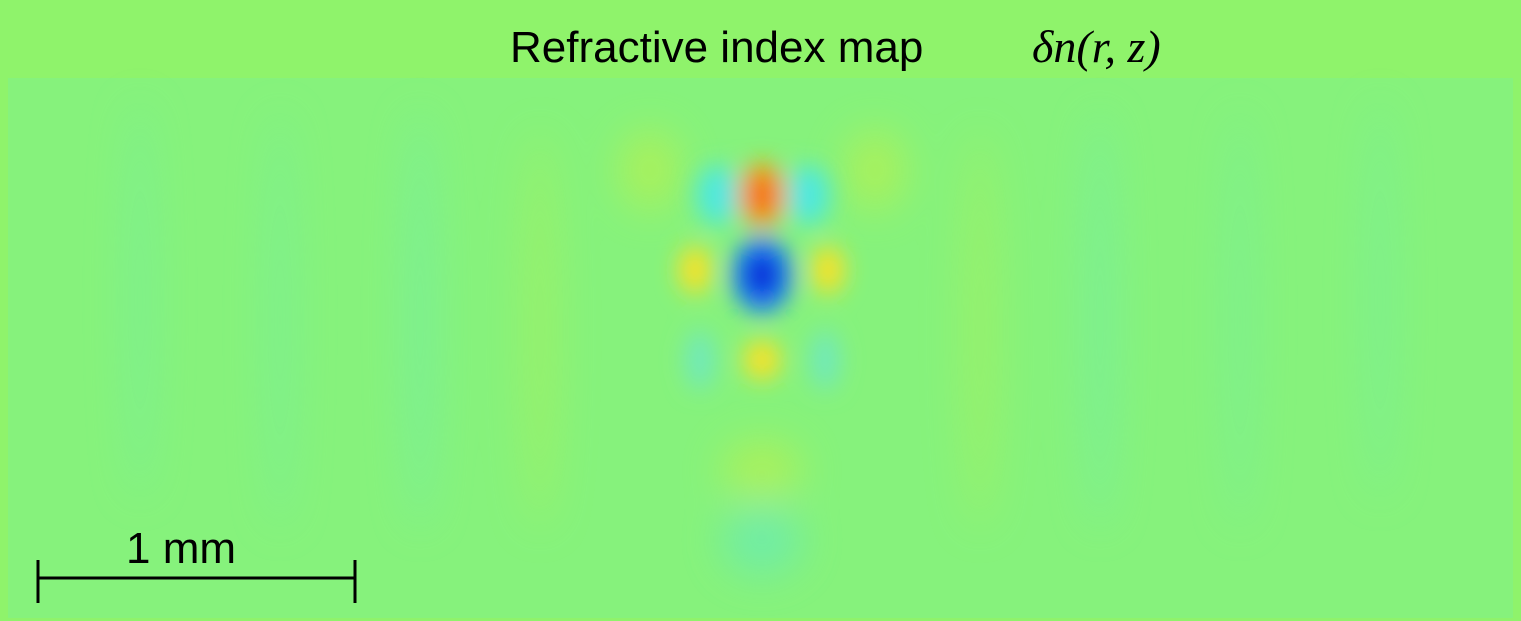 The height and width of the screenshot is (621, 1521). What do you see at coordinates (716, 47) in the screenshot?
I see `title: Refractive index map` at bounding box center [716, 47].